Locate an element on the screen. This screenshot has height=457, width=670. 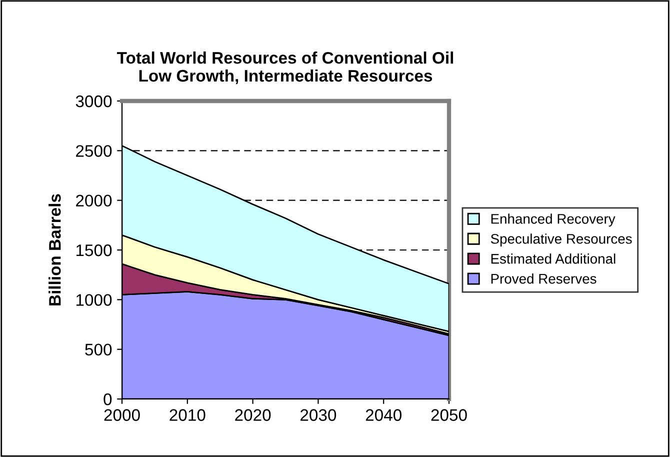
legend-label: Enhanced Recovery is located at coordinates (553, 220).